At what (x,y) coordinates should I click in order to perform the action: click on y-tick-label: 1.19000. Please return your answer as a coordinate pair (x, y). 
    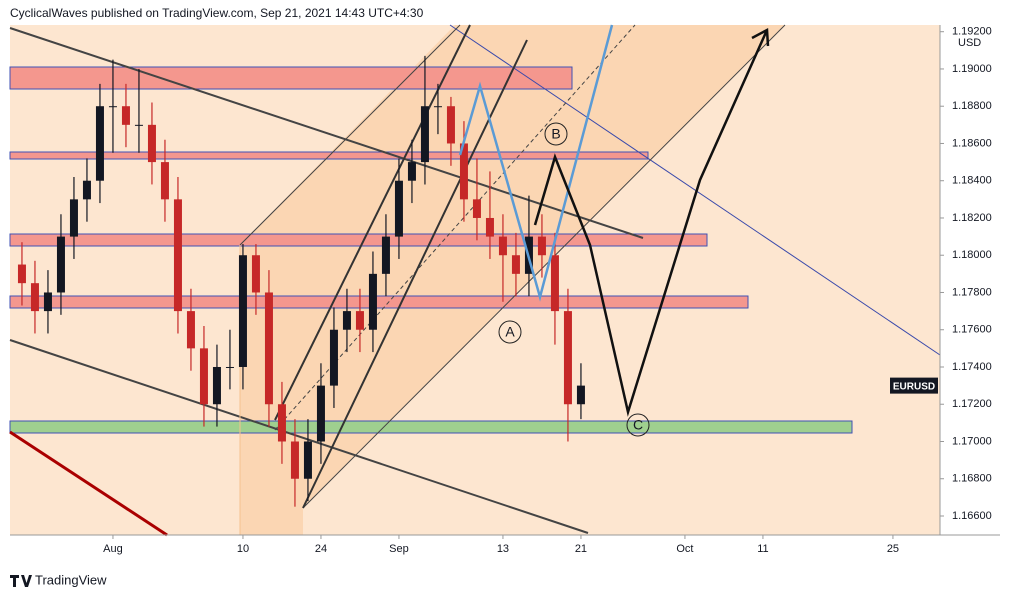
    Looking at the image, I should click on (972, 69).